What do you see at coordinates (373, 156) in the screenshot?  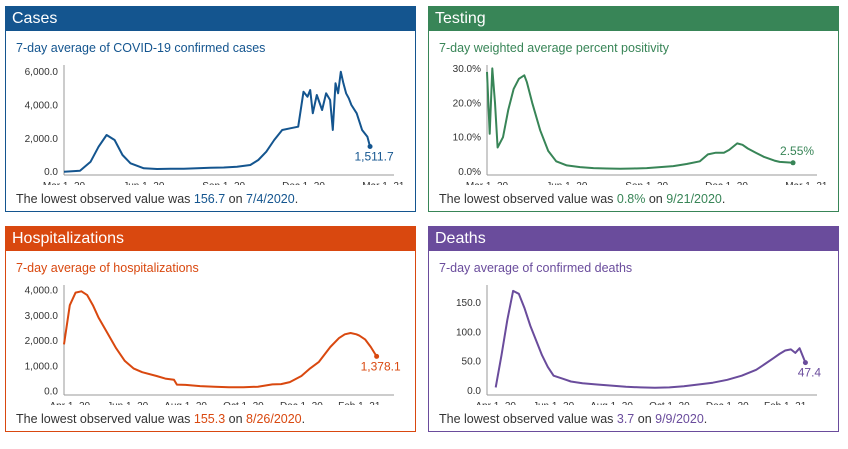 I see `end-value-label: 1,511.7` at bounding box center [373, 156].